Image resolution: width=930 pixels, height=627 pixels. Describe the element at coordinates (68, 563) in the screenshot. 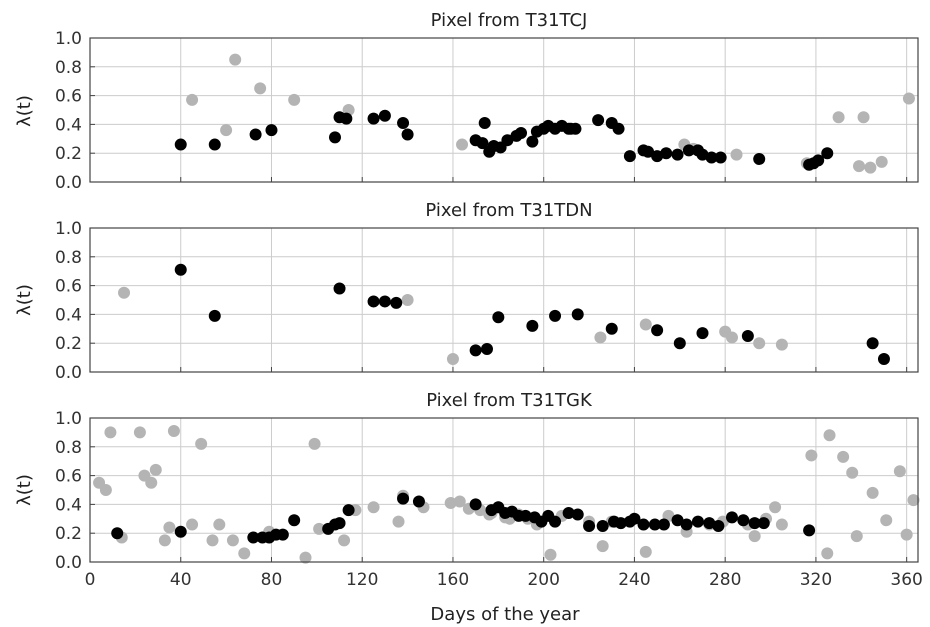

I see `y-tick-label: 0.0` at that location.